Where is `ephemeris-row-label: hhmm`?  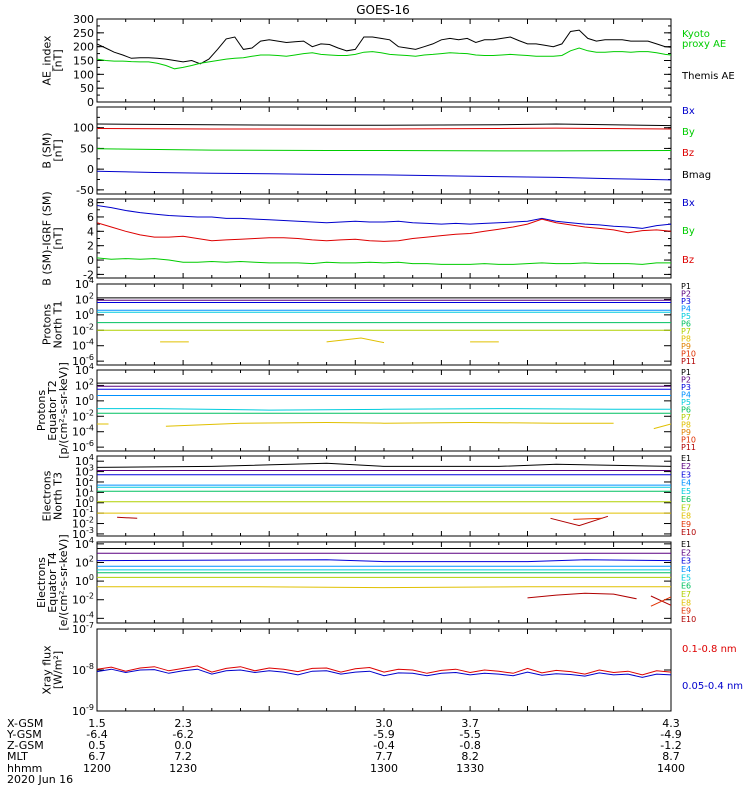 ephemeris-row-label: hhmm is located at coordinates (24, 768).